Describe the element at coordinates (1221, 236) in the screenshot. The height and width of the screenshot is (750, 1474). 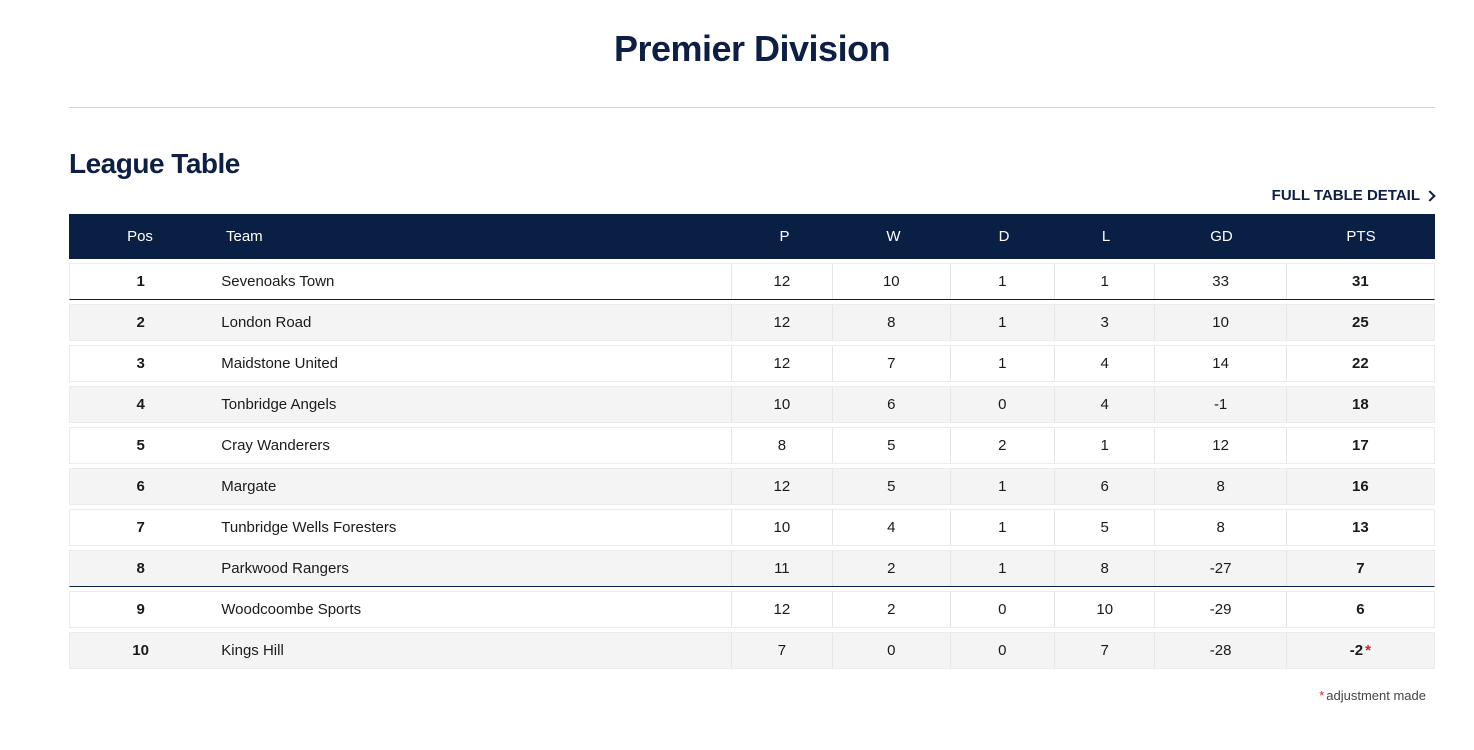
I see `header-goal-difference: GD` at that location.